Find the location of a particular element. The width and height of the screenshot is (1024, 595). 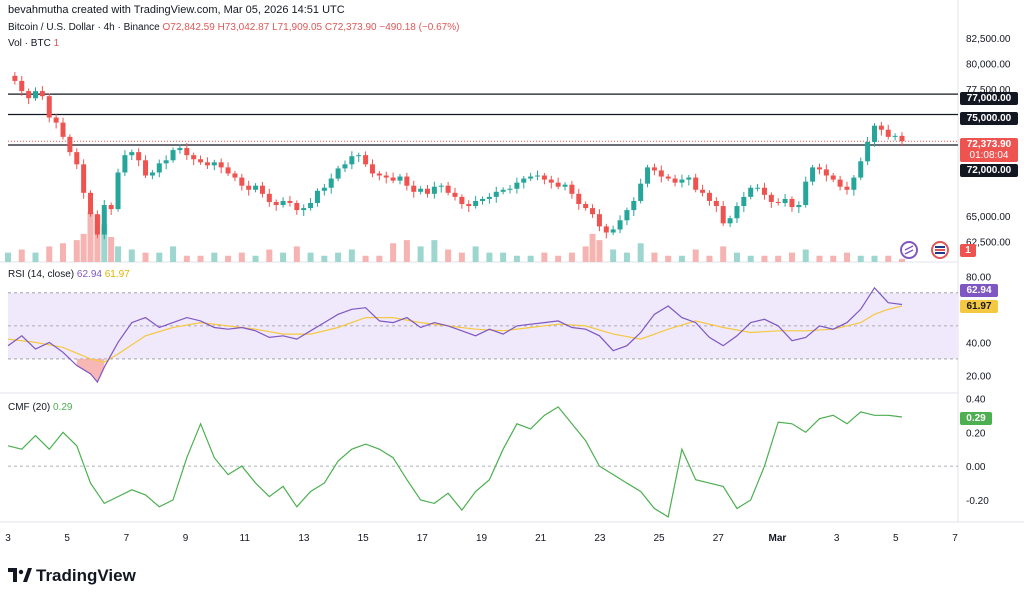

time-tick-label: 11 is located at coordinates (245, 538).